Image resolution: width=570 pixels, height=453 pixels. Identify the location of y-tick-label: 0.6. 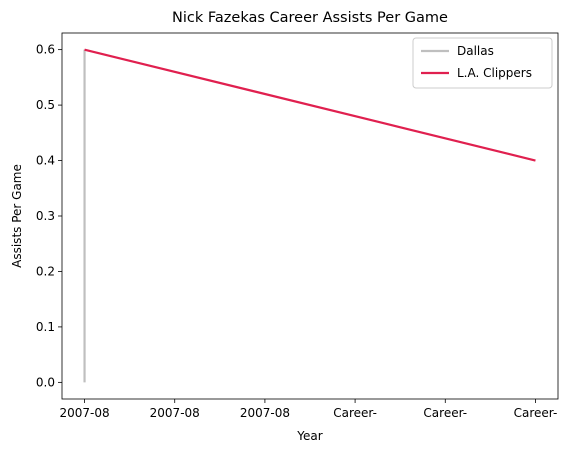
(45, 50).